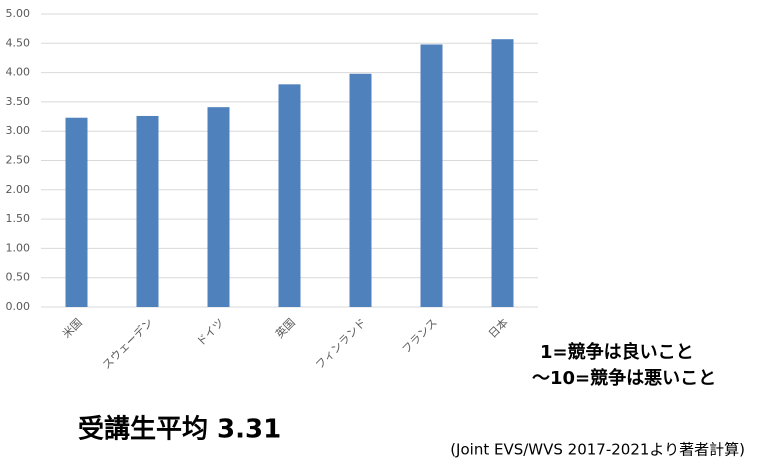  Describe the element at coordinates (18, 42) in the screenshot. I see `y-tick-label: 4.50` at that location.